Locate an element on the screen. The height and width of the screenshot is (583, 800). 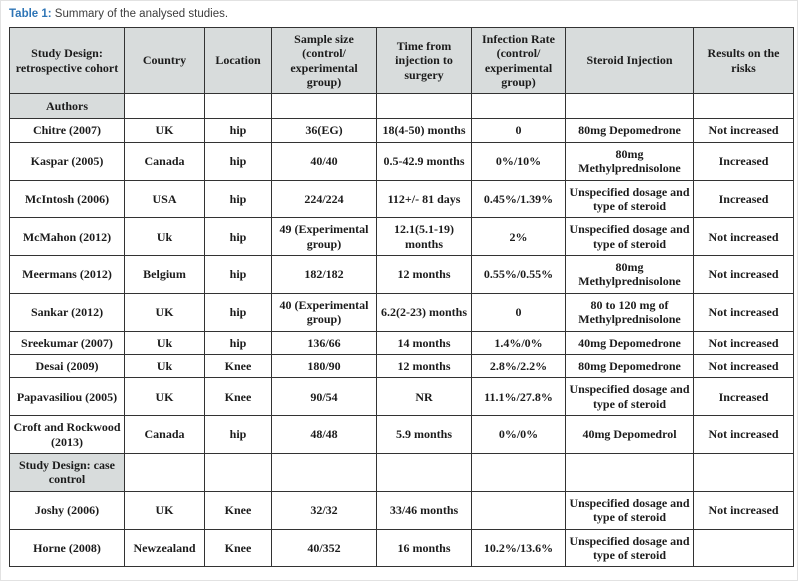
table-cell: Horne (2008) is located at coordinates (67, 548).